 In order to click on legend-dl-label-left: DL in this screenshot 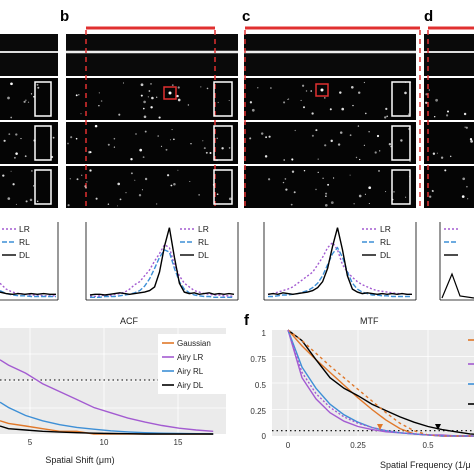, I will do `click(24, 255)`.